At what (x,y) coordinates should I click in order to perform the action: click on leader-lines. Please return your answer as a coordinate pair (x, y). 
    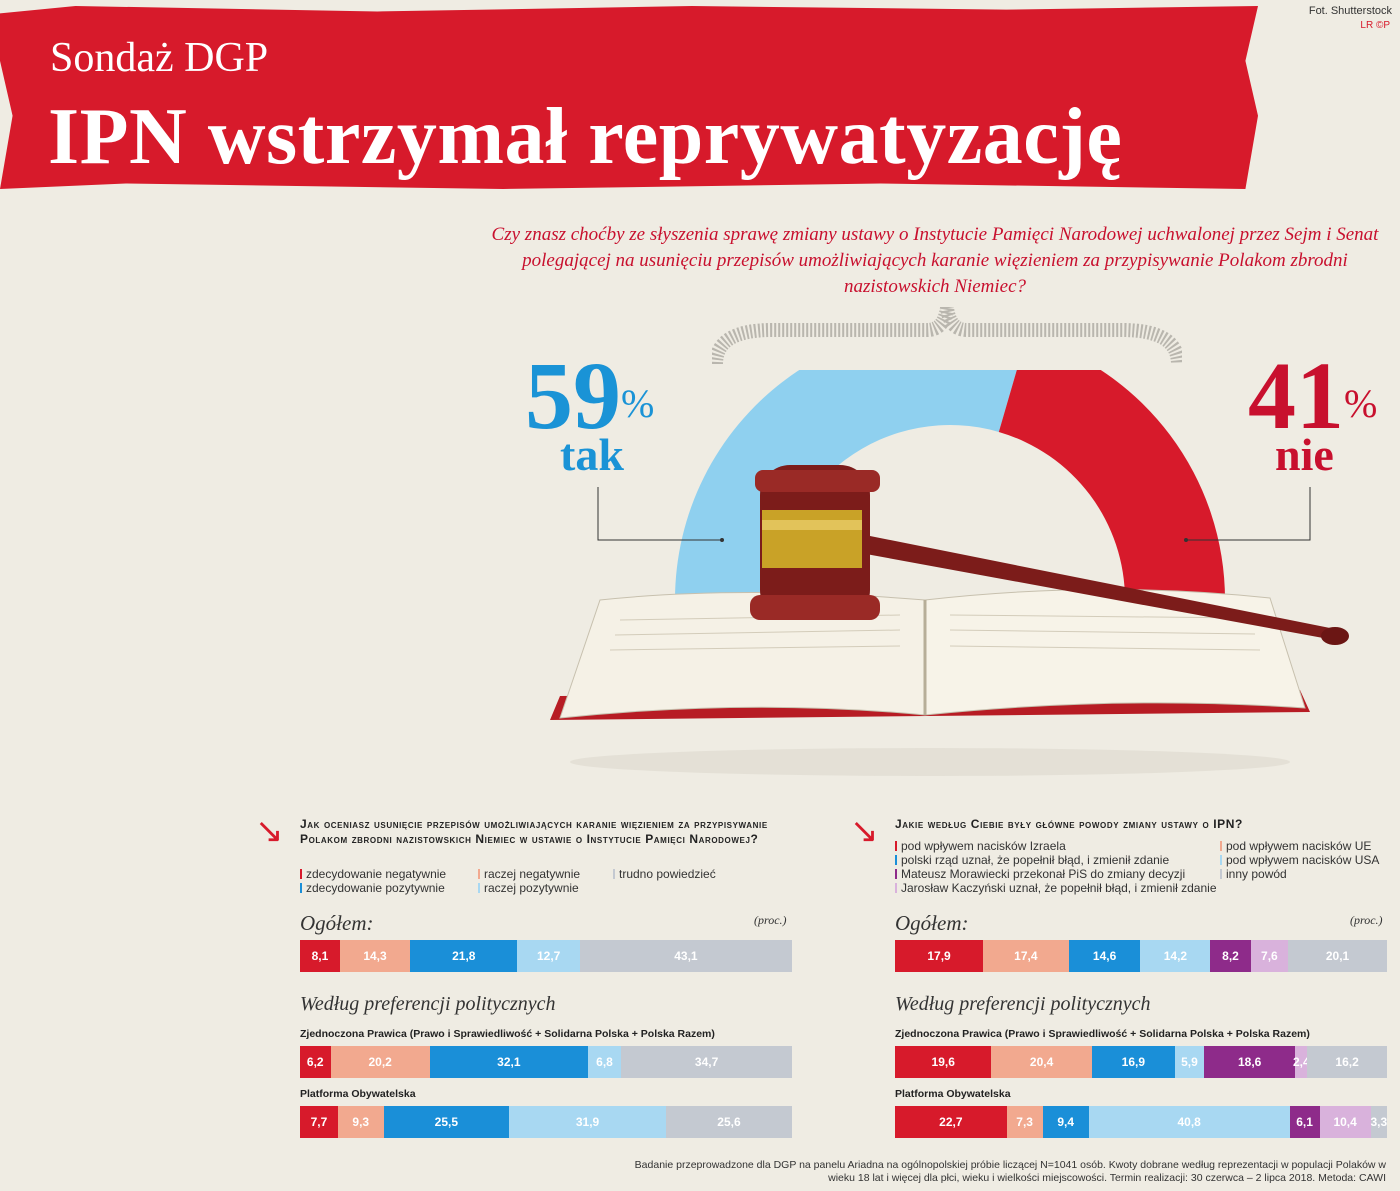
    Looking at the image, I should click on (954, 514).